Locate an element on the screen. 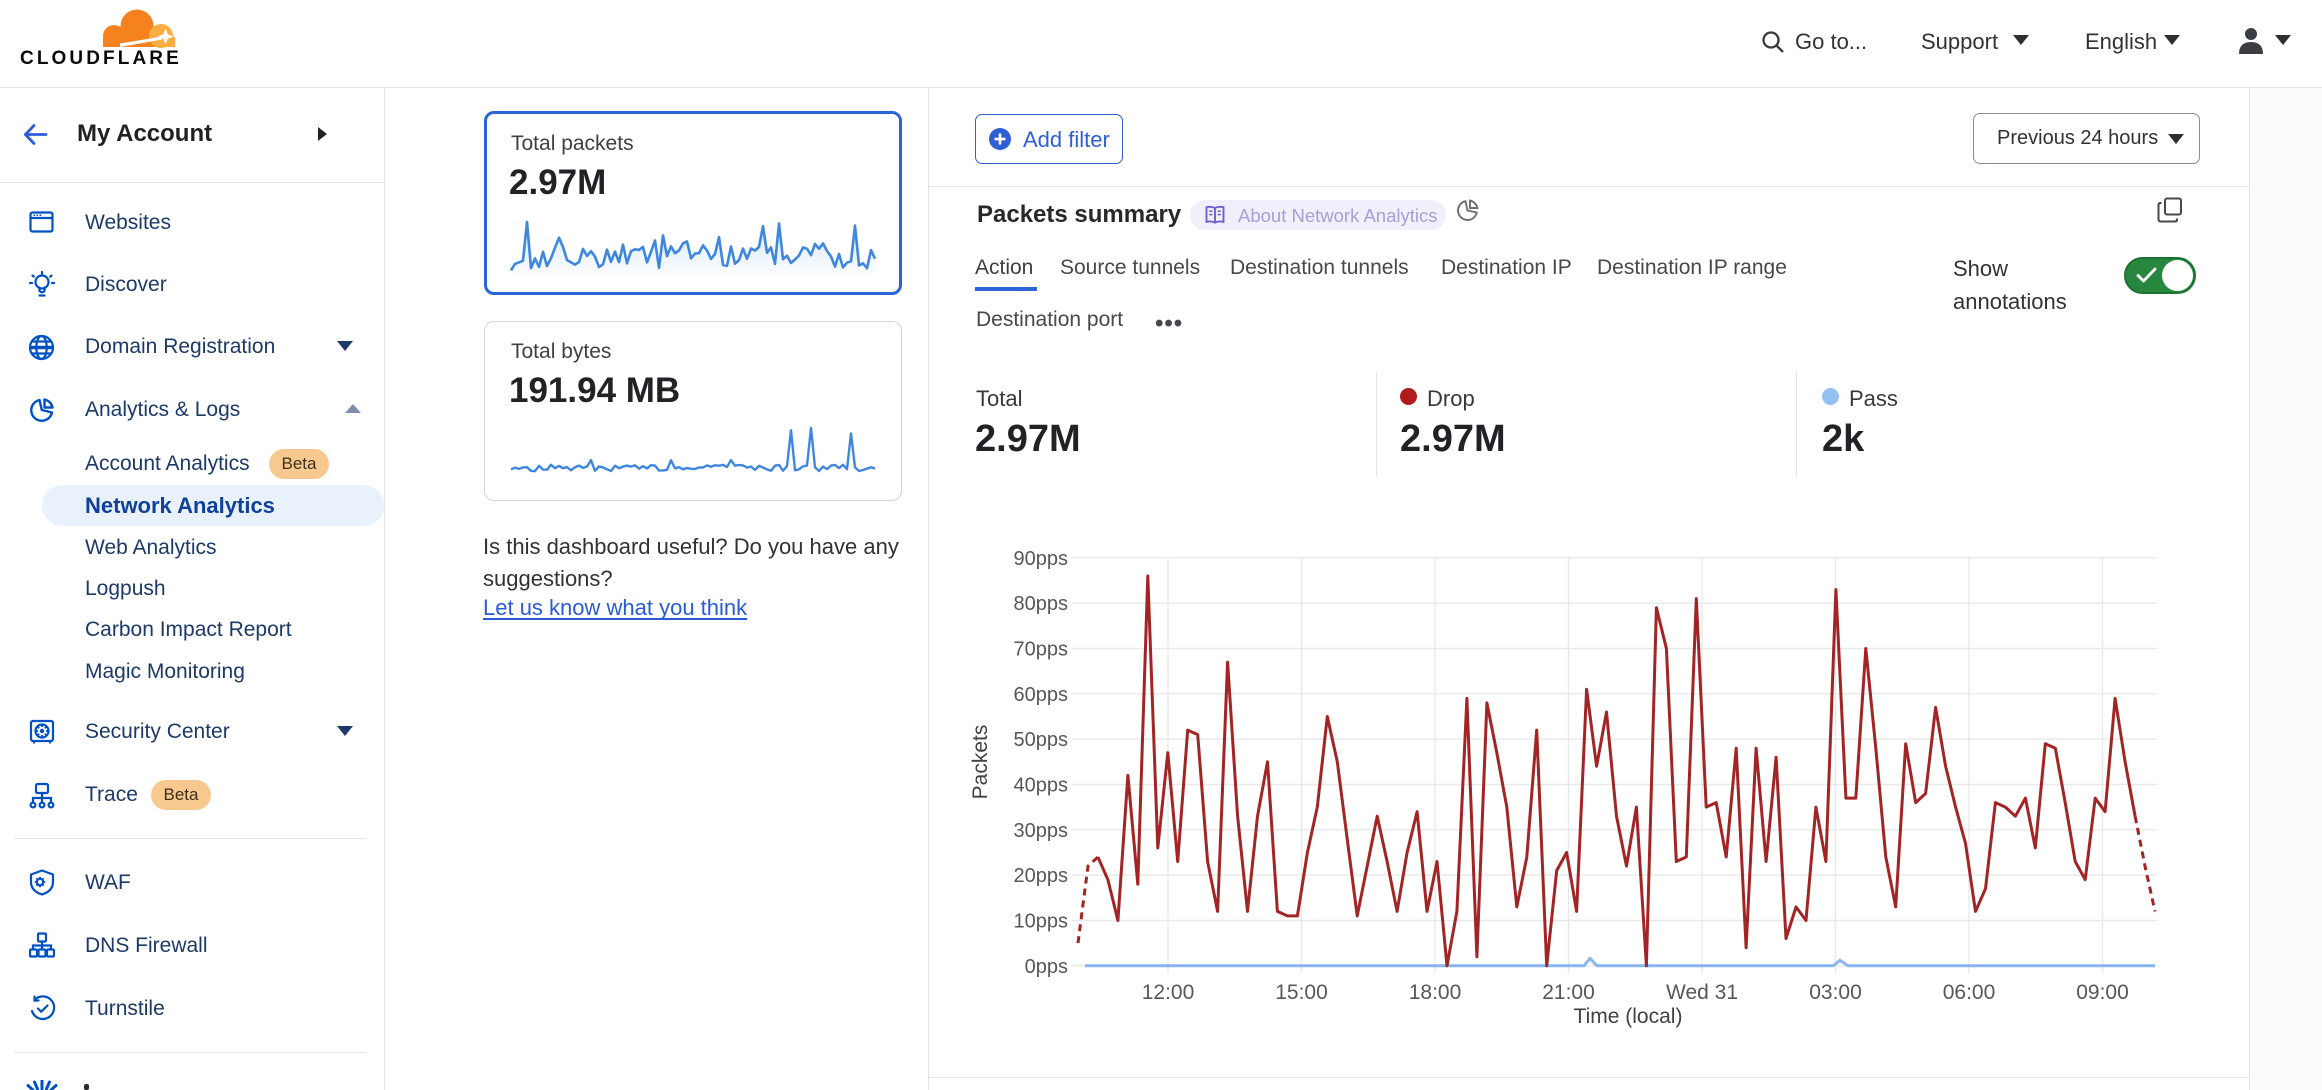 This screenshot has height=1090, width=2322. svg-text: 50pps is located at coordinates (1041, 740).